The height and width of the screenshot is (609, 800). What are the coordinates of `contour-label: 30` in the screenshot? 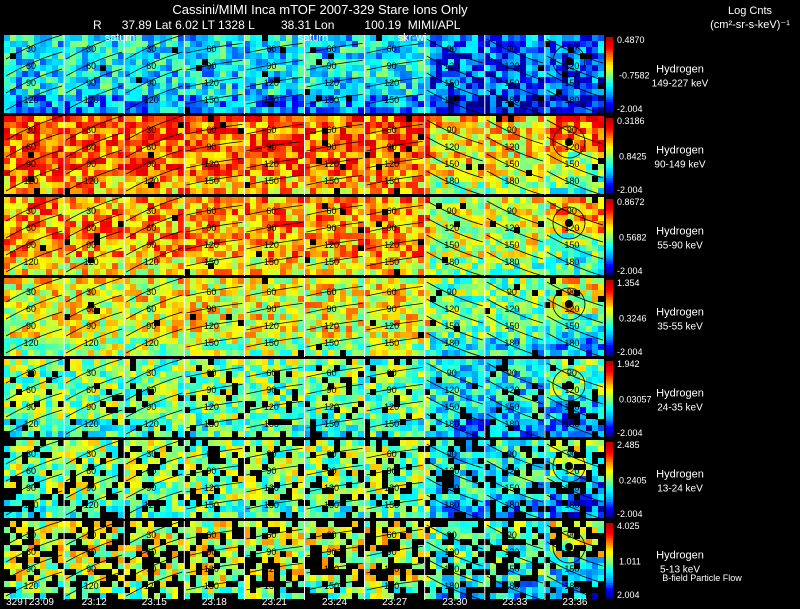 It's located at (151, 49).